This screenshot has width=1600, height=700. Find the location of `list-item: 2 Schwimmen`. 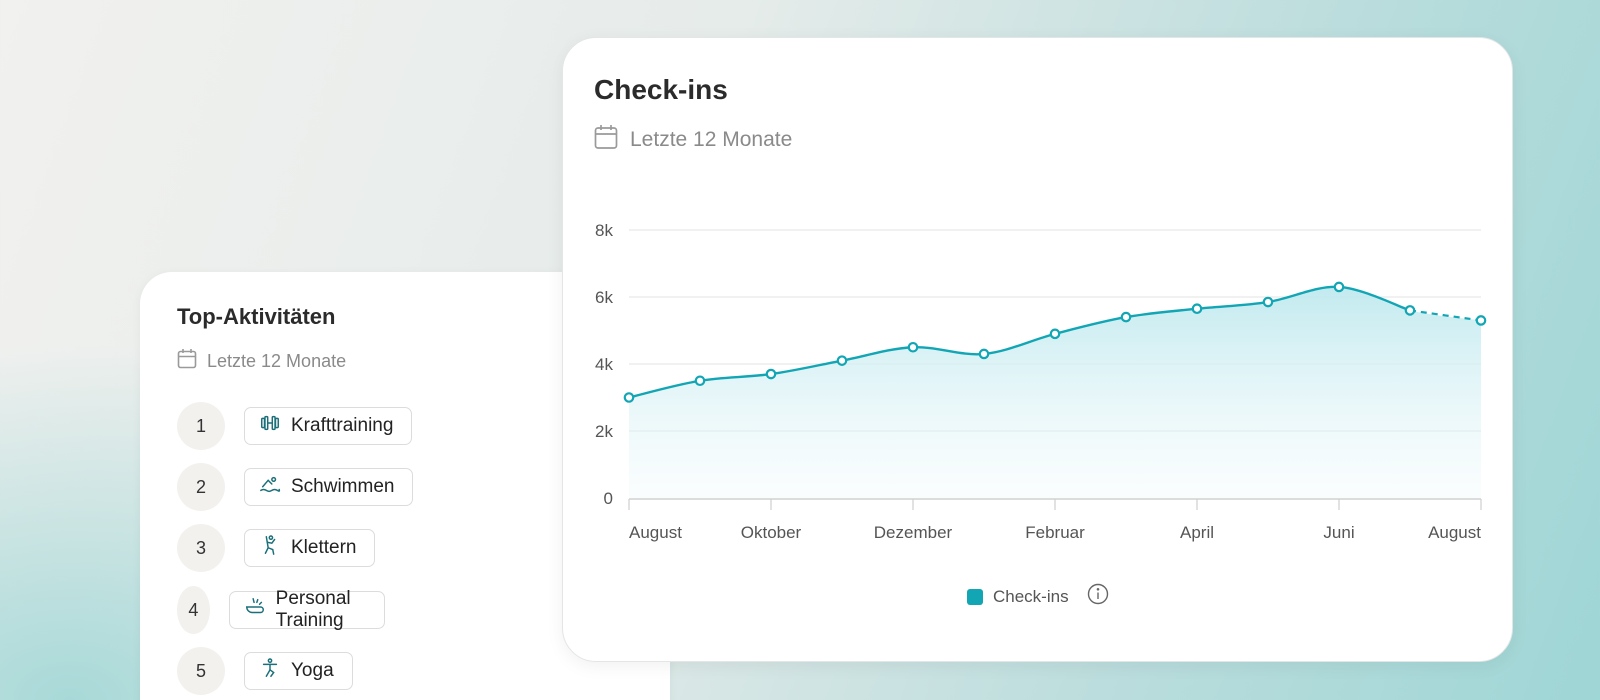

list-item: 2 Schwimmen is located at coordinates (295, 487).